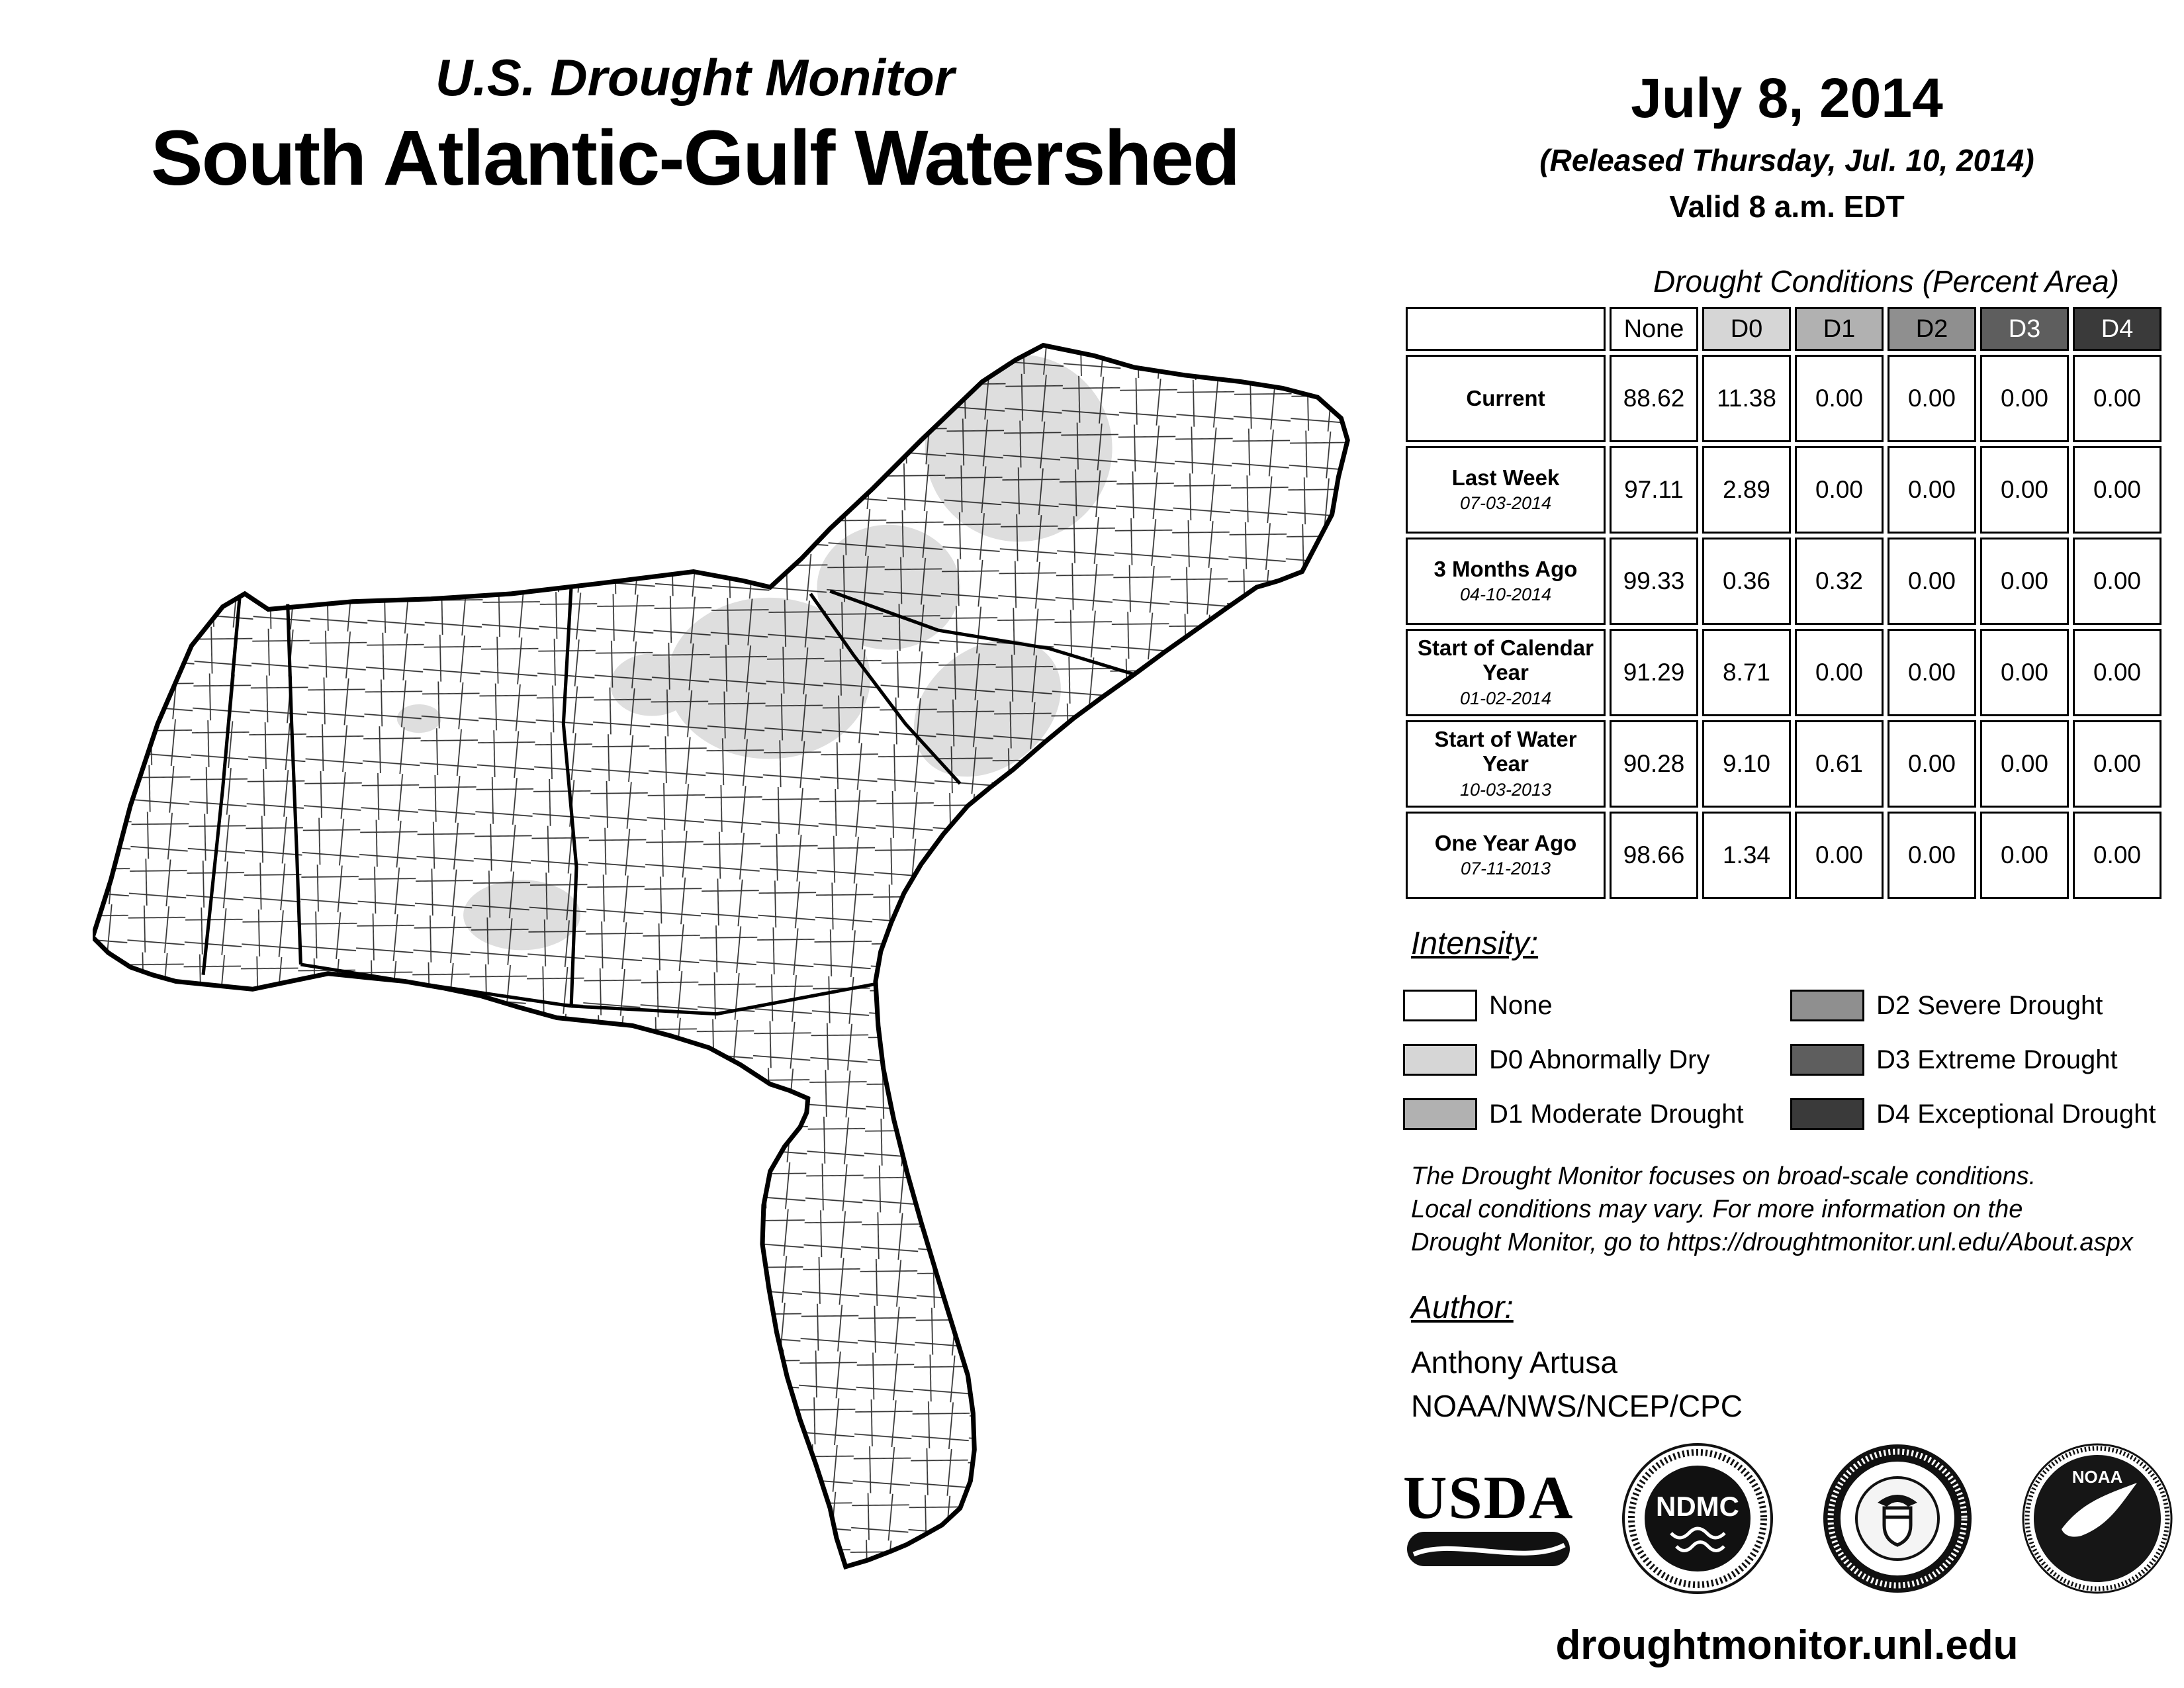 This screenshot has height=1688, width=2184. I want to click on table-header-row: None D0 D1 D2 D3 D4, so click(1783, 329).